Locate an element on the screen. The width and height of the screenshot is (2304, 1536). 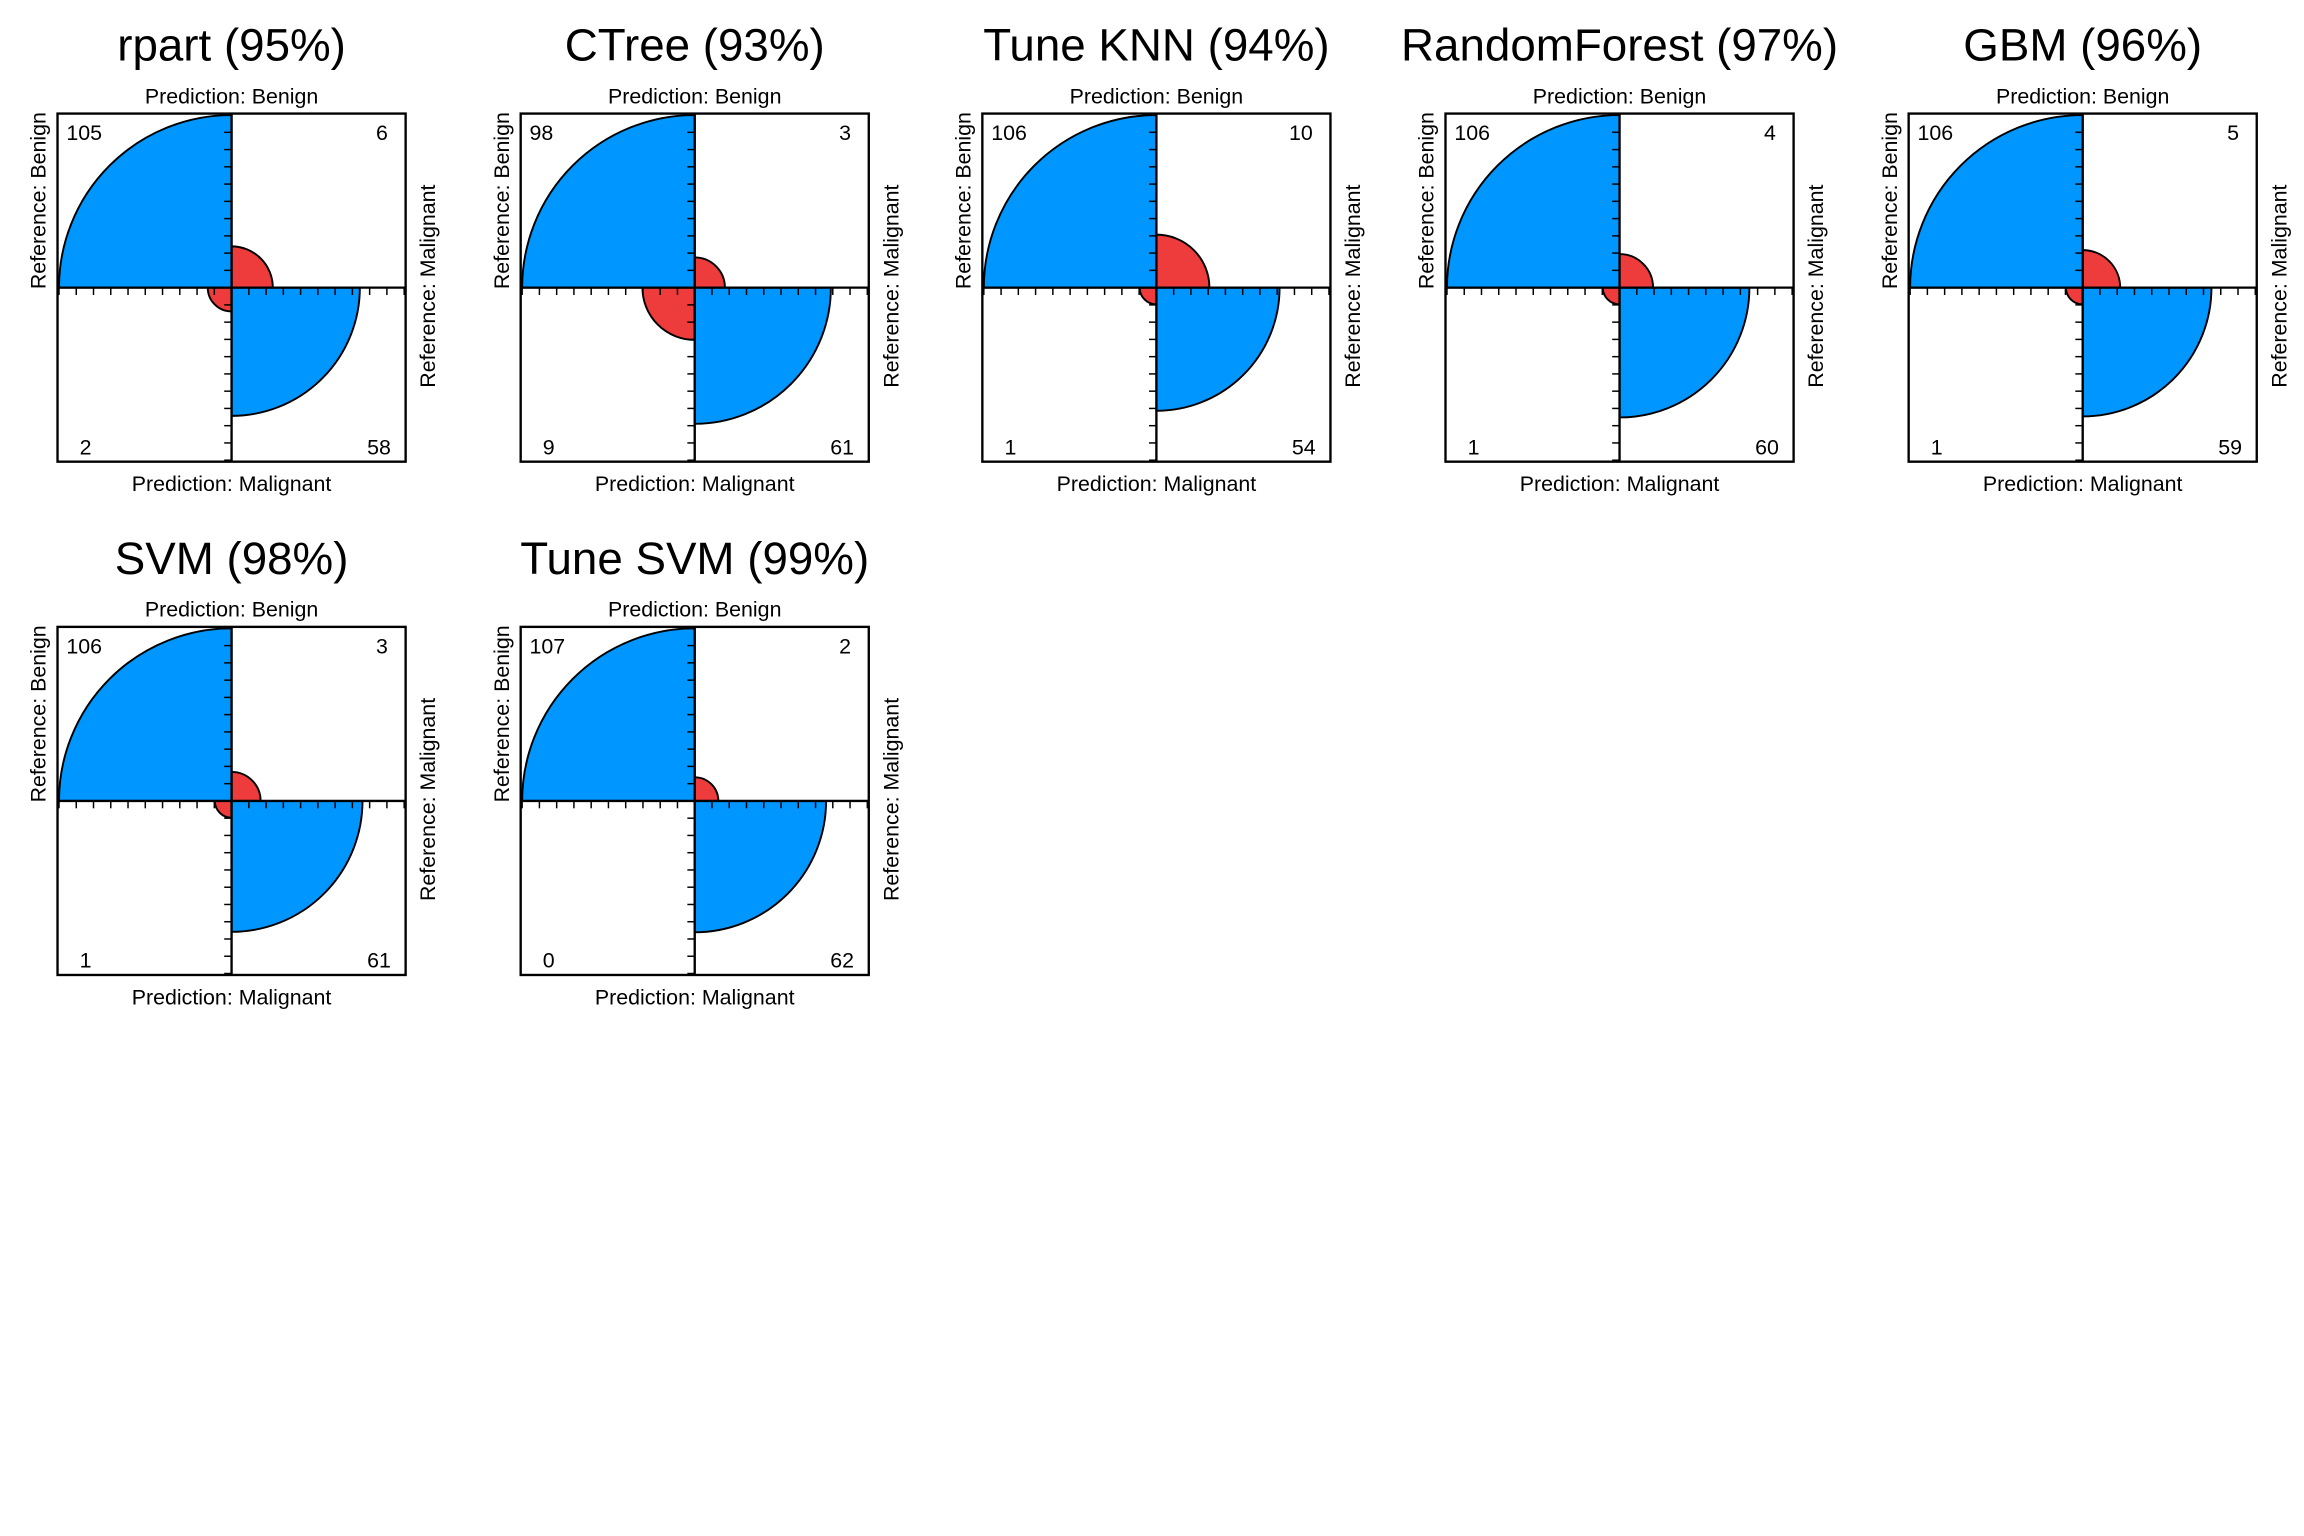
panel-title: CTree (93%) is located at coordinates (695, 44).